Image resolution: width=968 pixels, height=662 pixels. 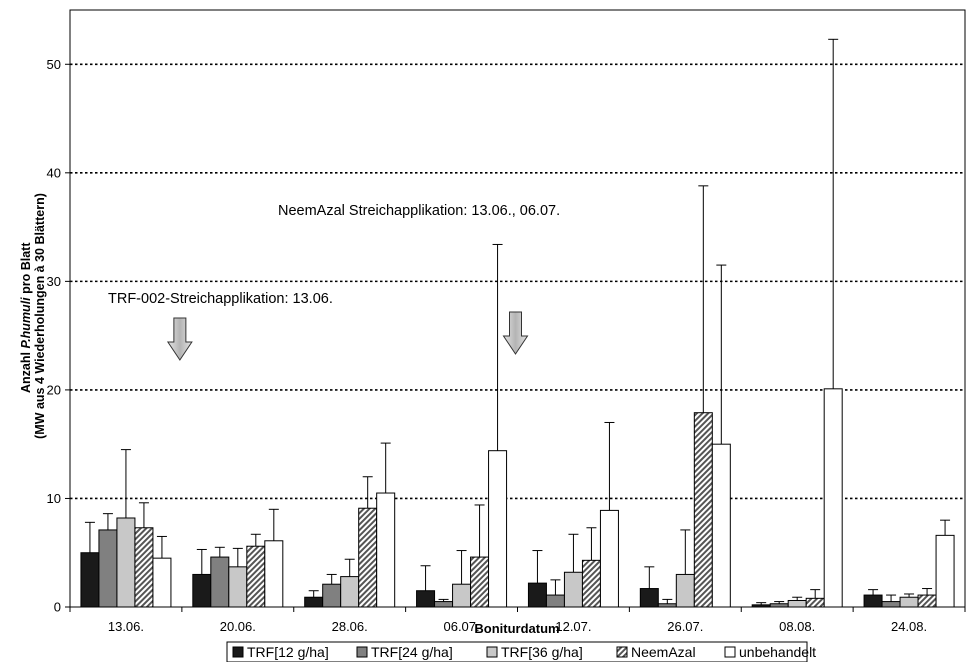 I want to click on x-tick-label: 20.06., so click(x=238, y=626).